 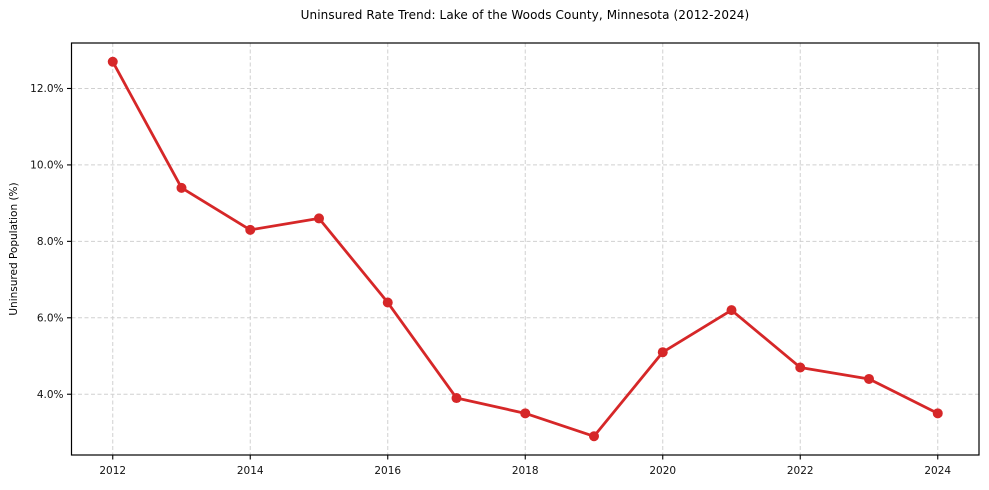 I want to click on x-tick-label: 2018, so click(x=525, y=471).